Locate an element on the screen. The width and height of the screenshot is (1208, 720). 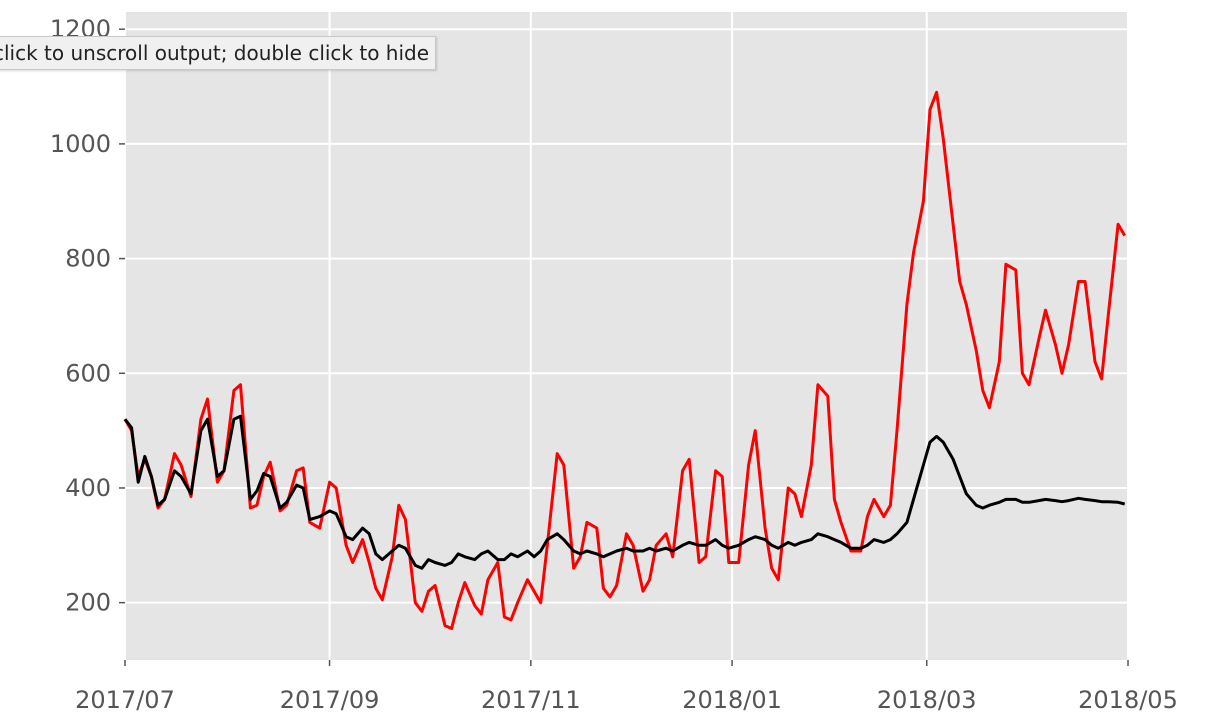
x-tick-label: 2017/07 is located at coordinates (125, 700).